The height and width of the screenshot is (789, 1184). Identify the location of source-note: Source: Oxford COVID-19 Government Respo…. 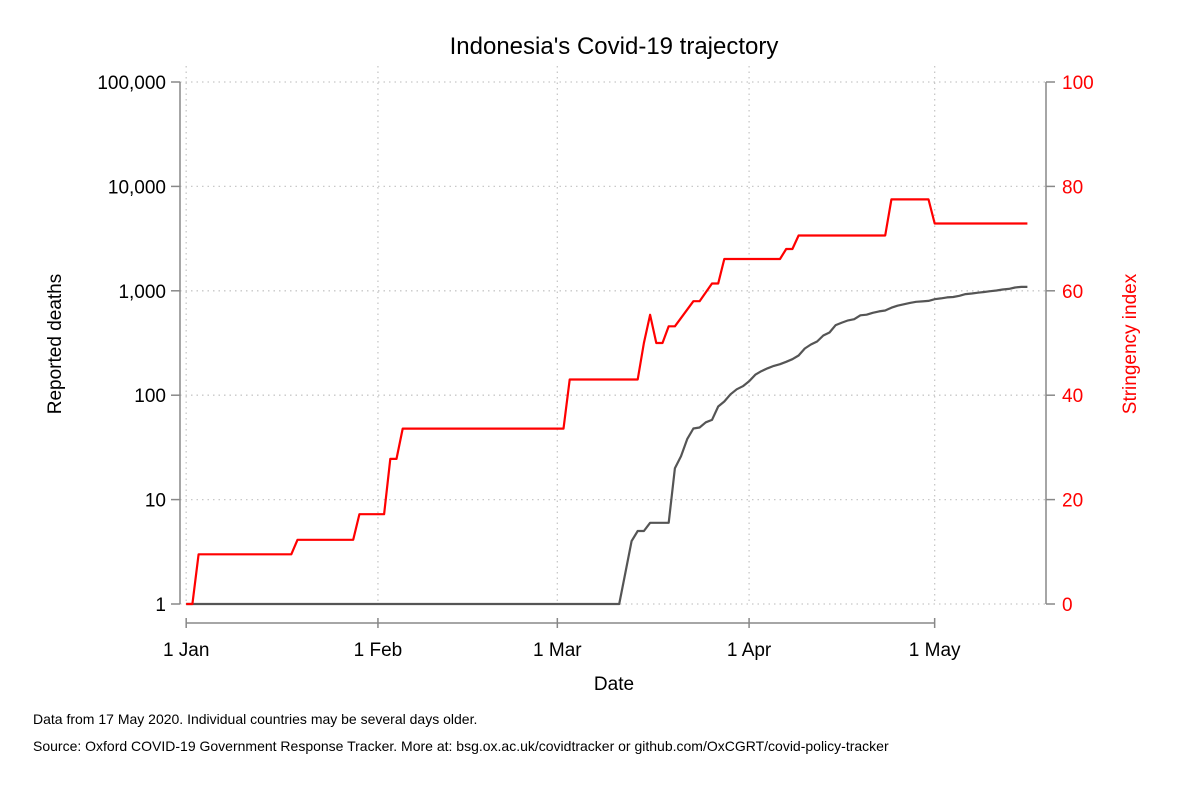
(461, 746).